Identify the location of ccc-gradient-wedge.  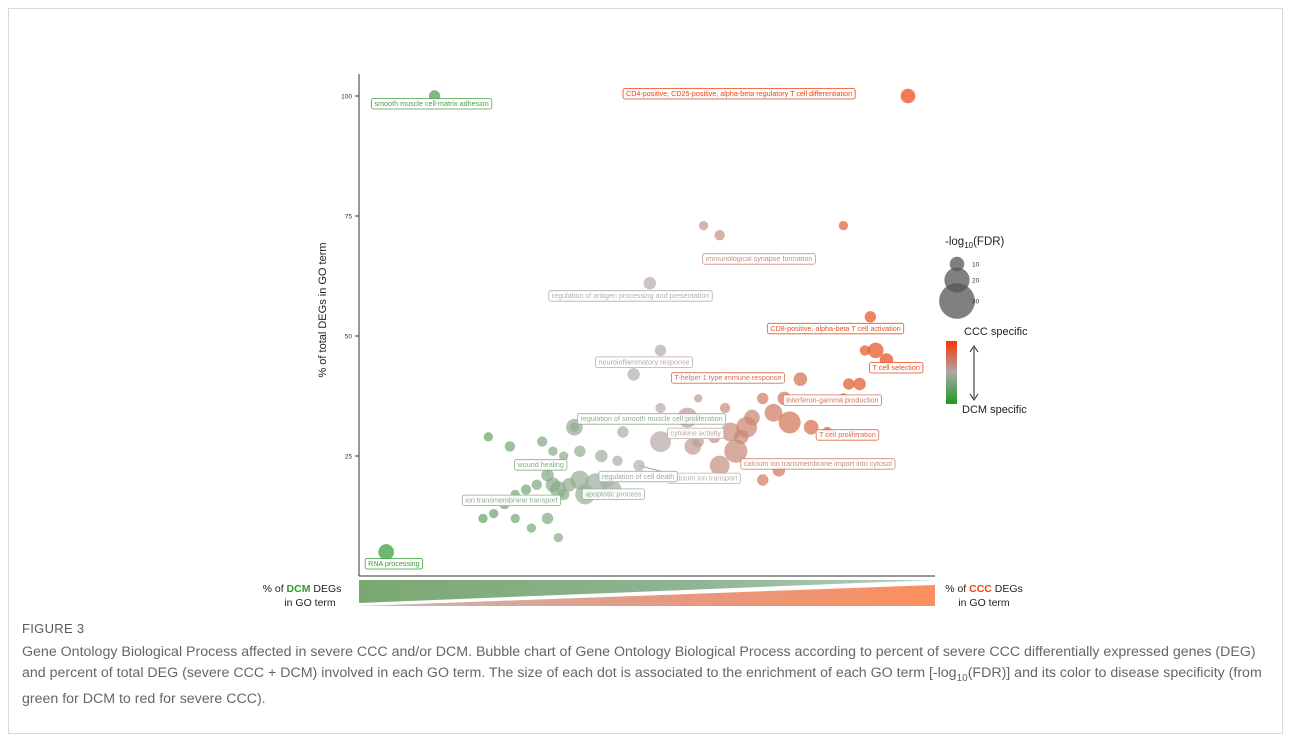
(647, 595).